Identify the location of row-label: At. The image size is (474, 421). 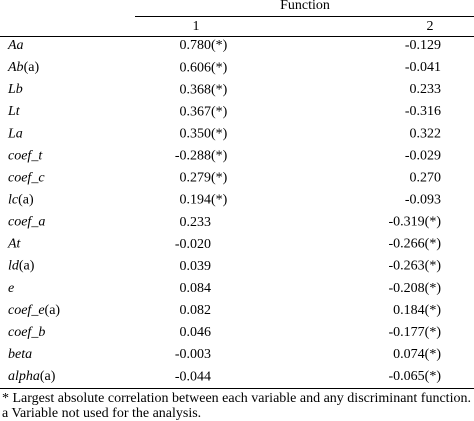
(14, 244).